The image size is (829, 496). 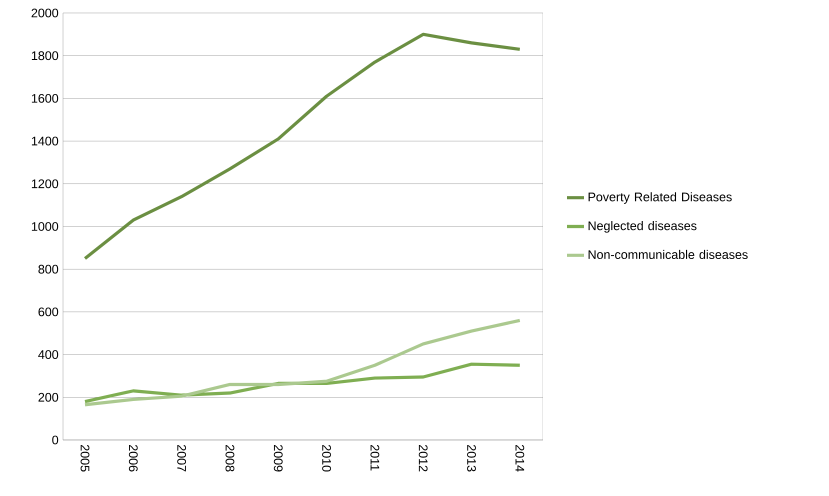 I want to click on x-tick-label: 2006, so click(x=133, y=458).